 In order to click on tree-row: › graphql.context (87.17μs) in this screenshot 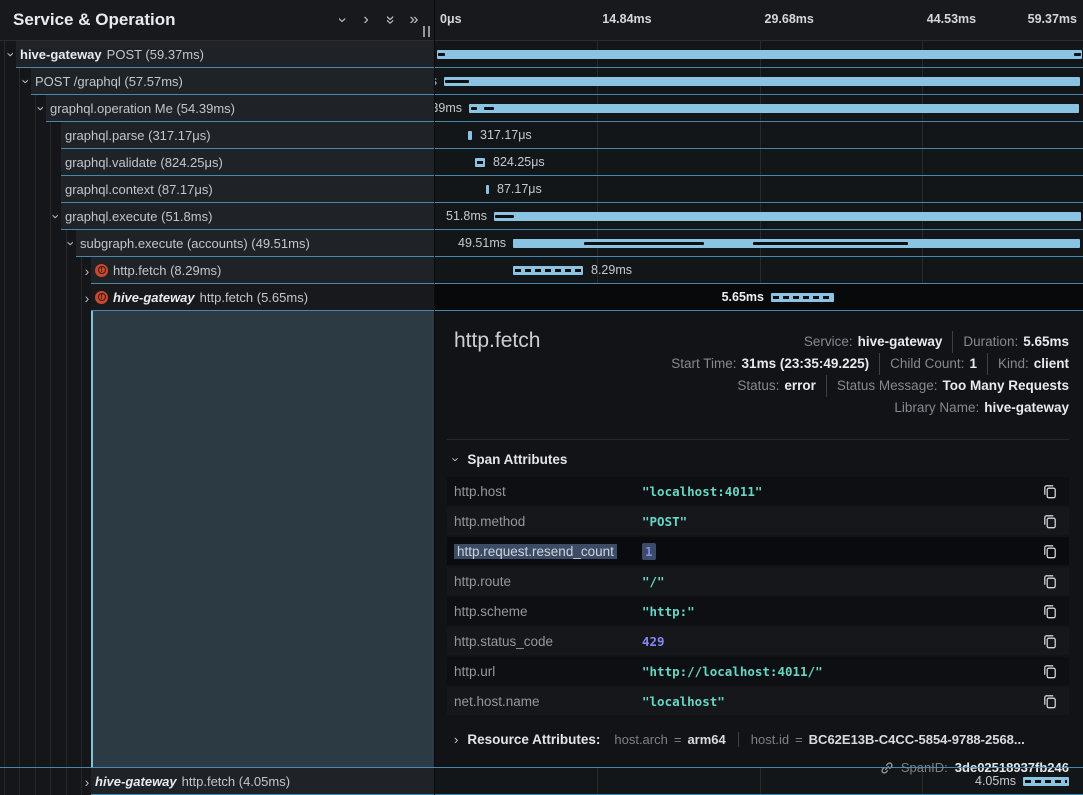, I will do `click(217, 189)`.